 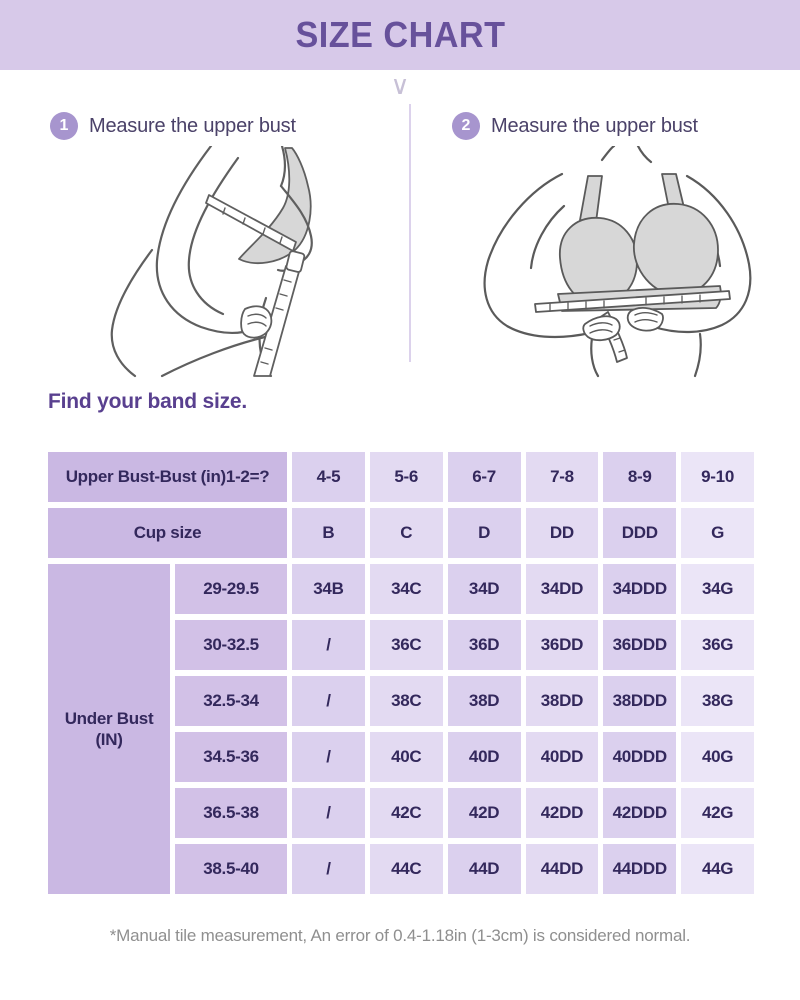 What do you see at coordinates (406, 813) in the screenshot?
I see `bra-size-cell: 42C` at bounding box center [406, 813].